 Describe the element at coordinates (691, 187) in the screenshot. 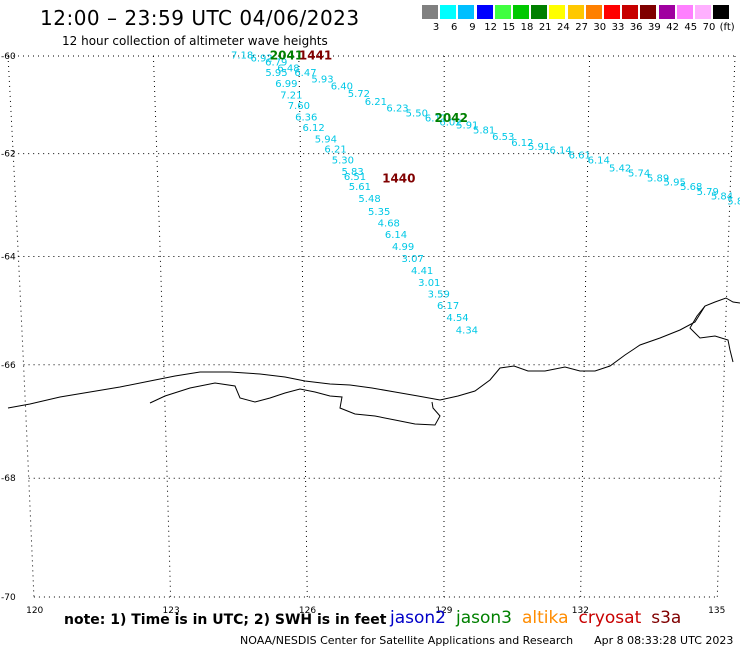

I see `wave-height-label: 5.68` at that location.